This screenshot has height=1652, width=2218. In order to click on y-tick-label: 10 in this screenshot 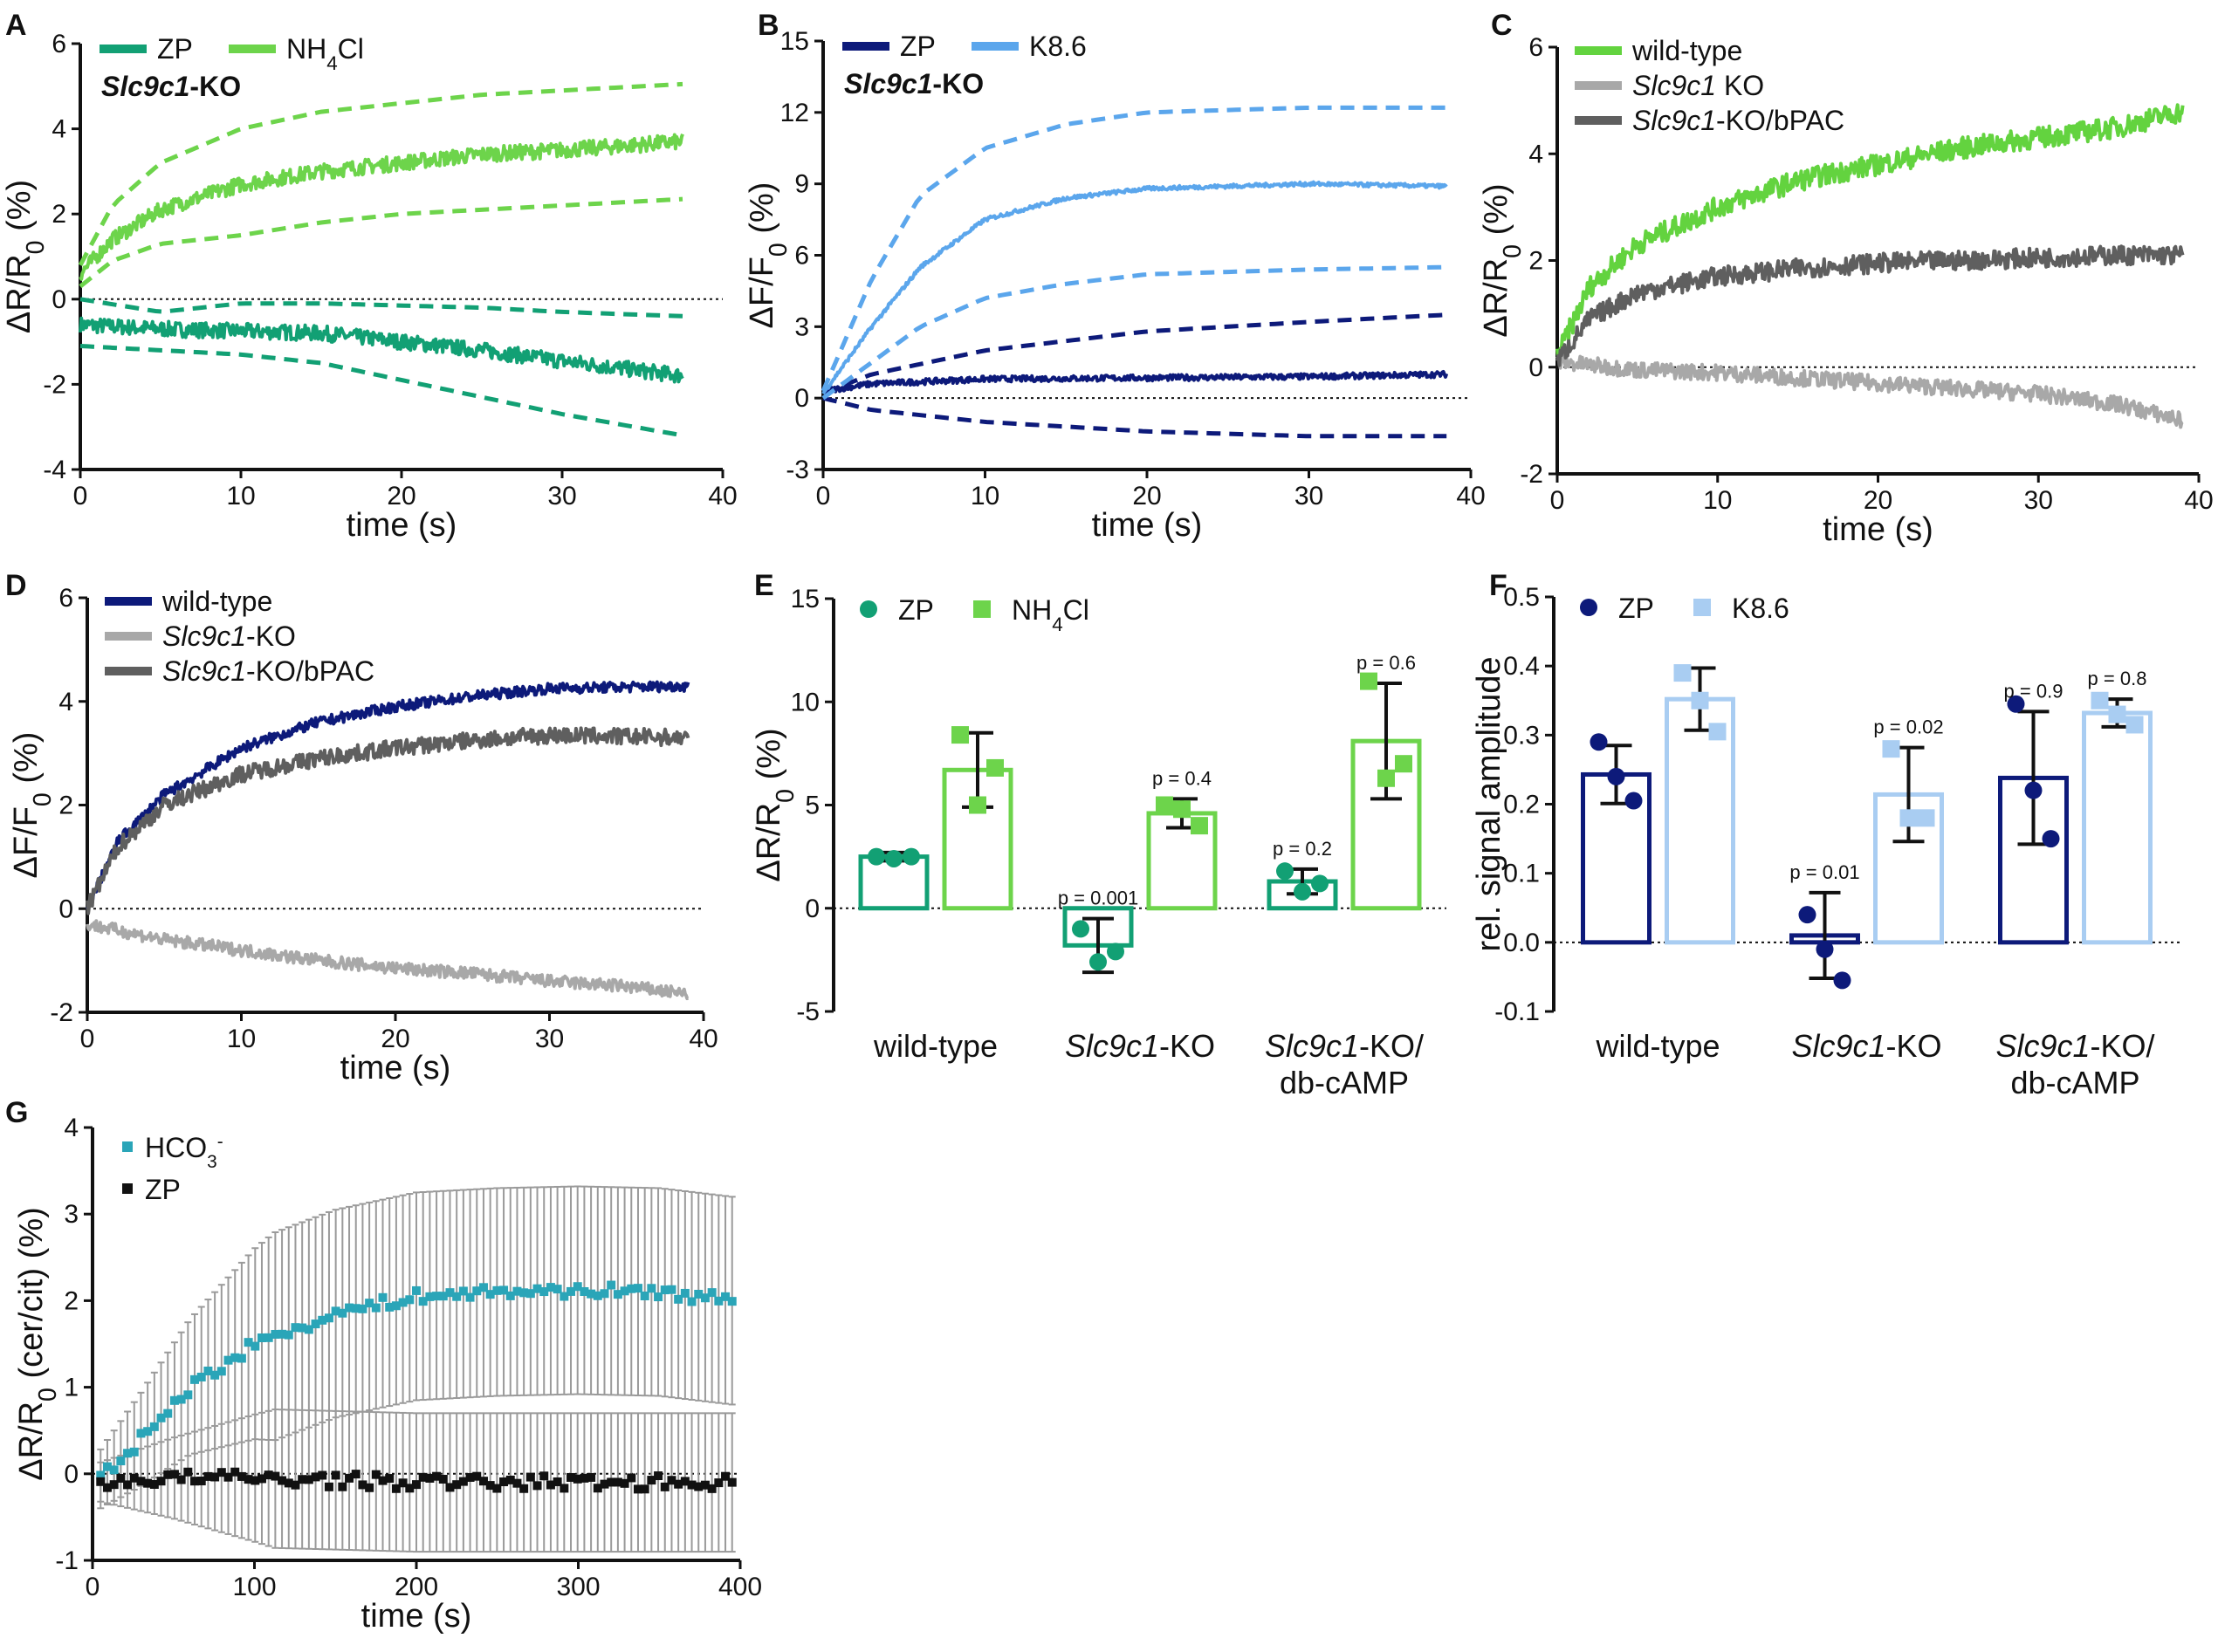, I will do `click(806, 702)`.